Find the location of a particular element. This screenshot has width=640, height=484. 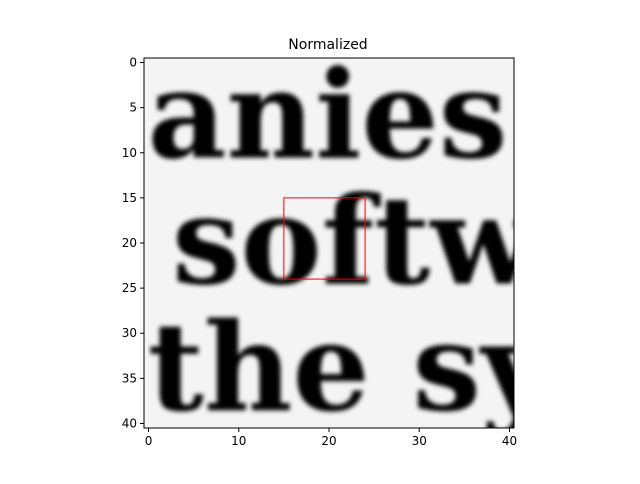

x-tick-label: 20 is located at coordinates (328, 441).